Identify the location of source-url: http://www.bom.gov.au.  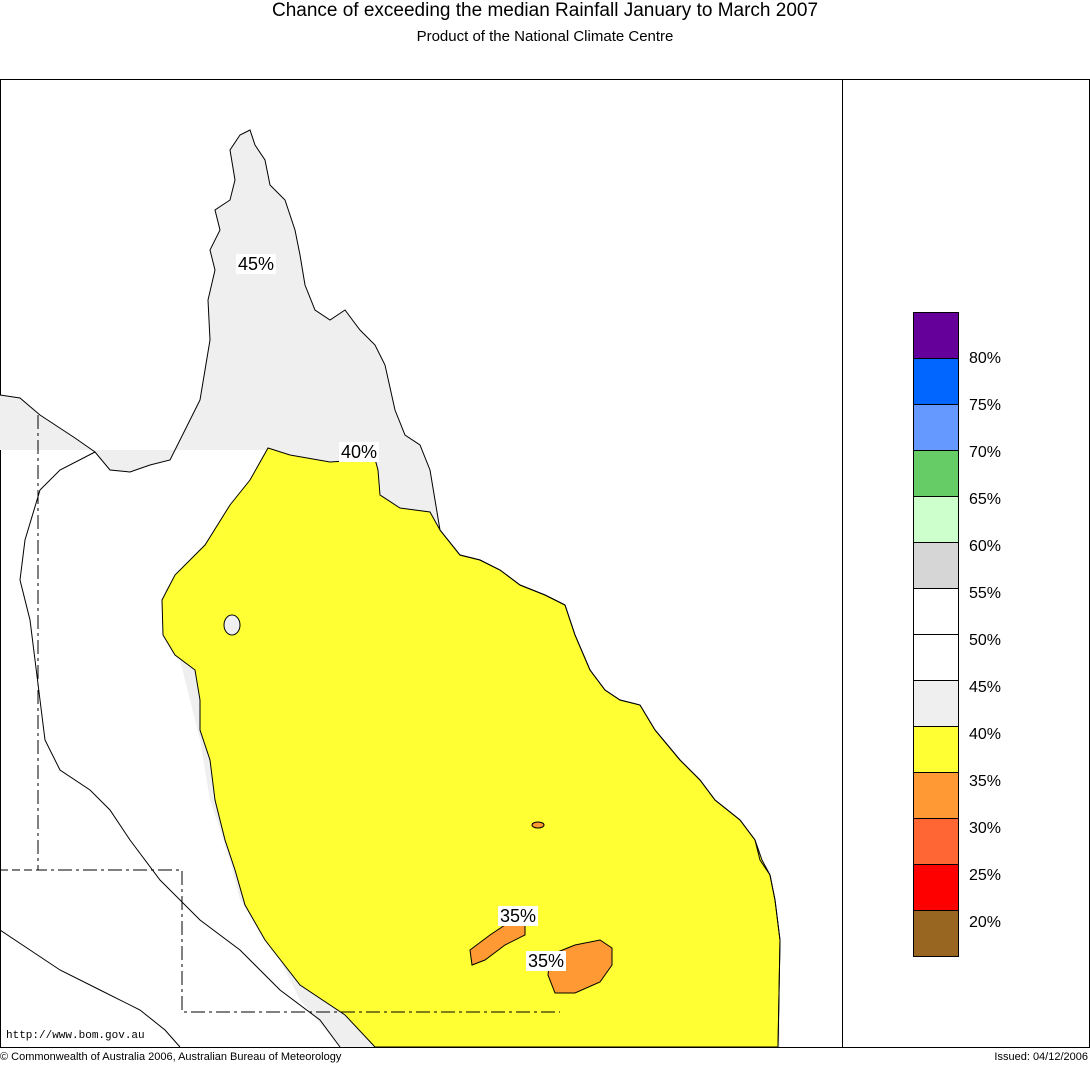
(75, 1036).